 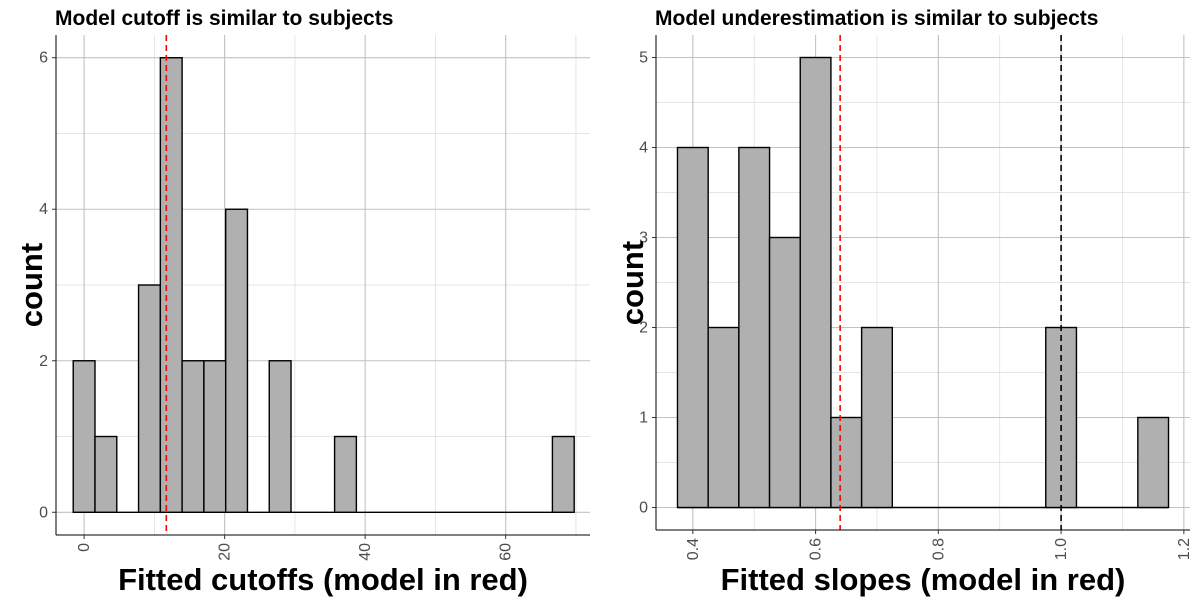 What do you see at coordinates (1061, 549) in the screenshot?
I see `slope-x-tick-label: 1.0` at bounding box center [1061, 549].